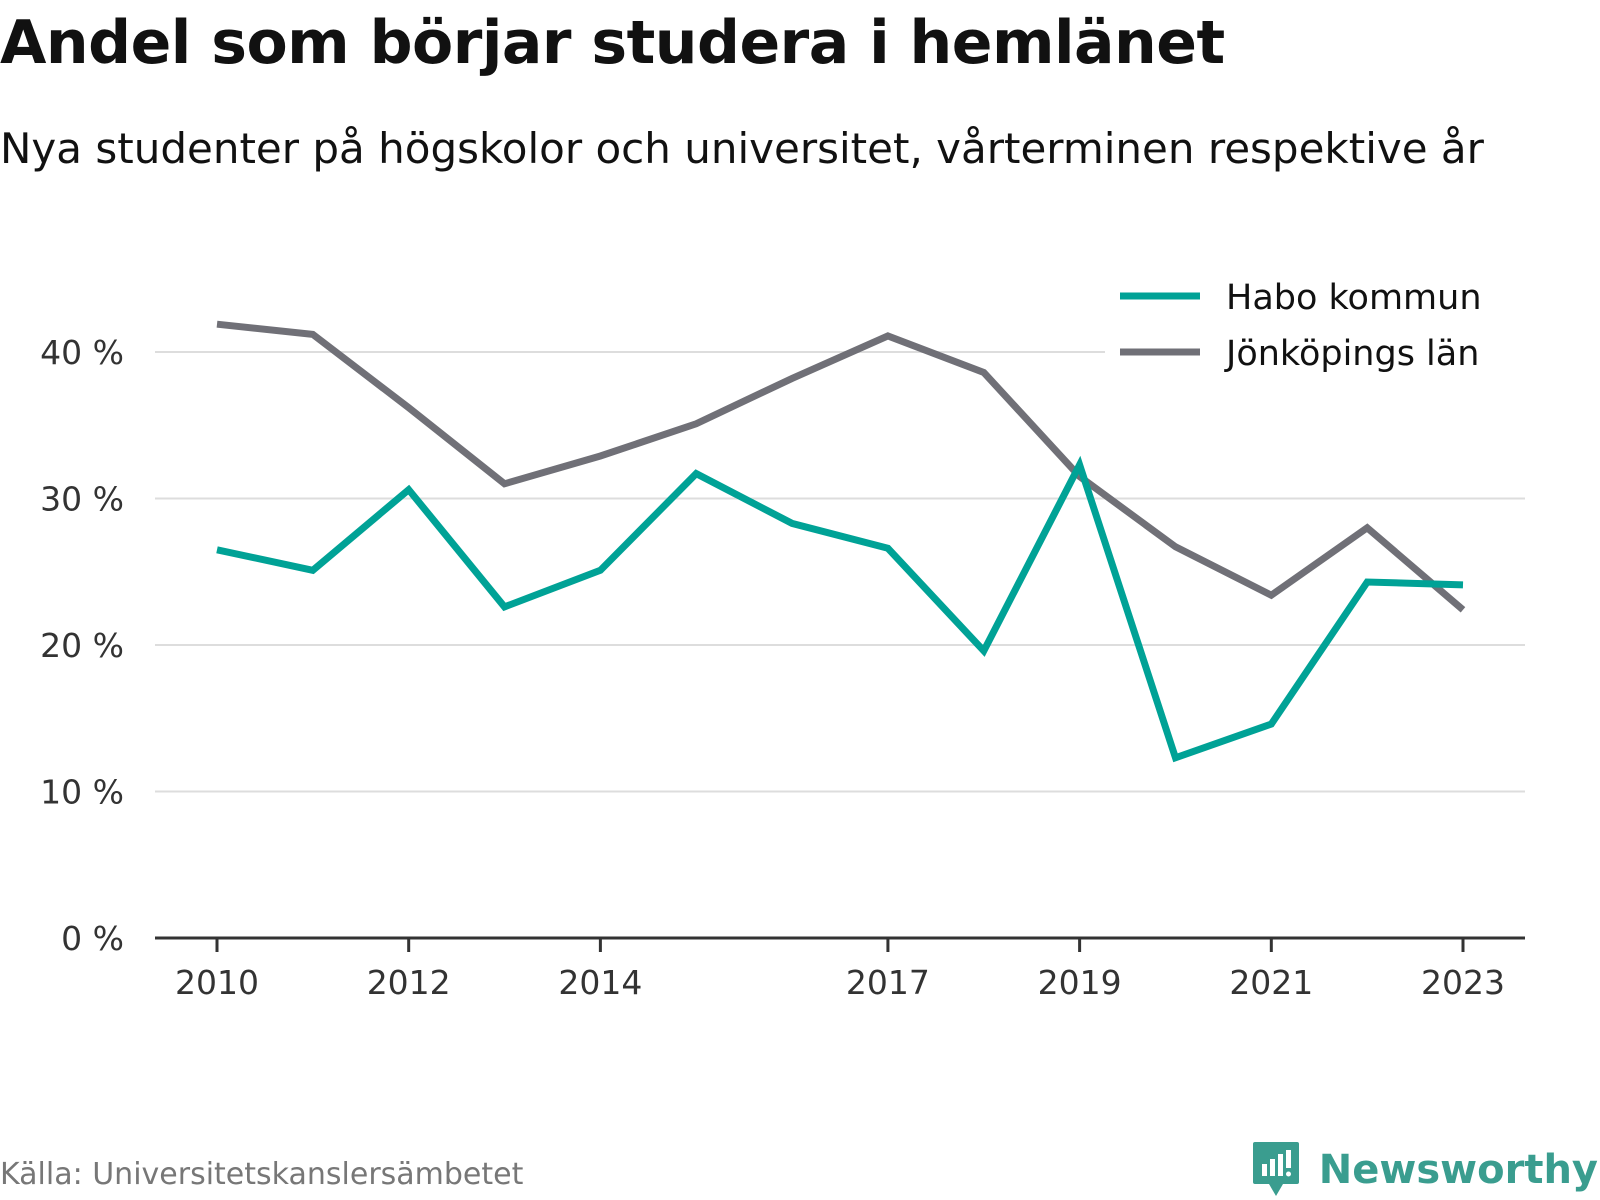 The width and height of the screenshot is (1600, 1200). What do you see at coordinates (612, 43) in the screenshot?
I see `chart-title: Andel som börjar studera i hemlänet` at bounding box center [612, 43].